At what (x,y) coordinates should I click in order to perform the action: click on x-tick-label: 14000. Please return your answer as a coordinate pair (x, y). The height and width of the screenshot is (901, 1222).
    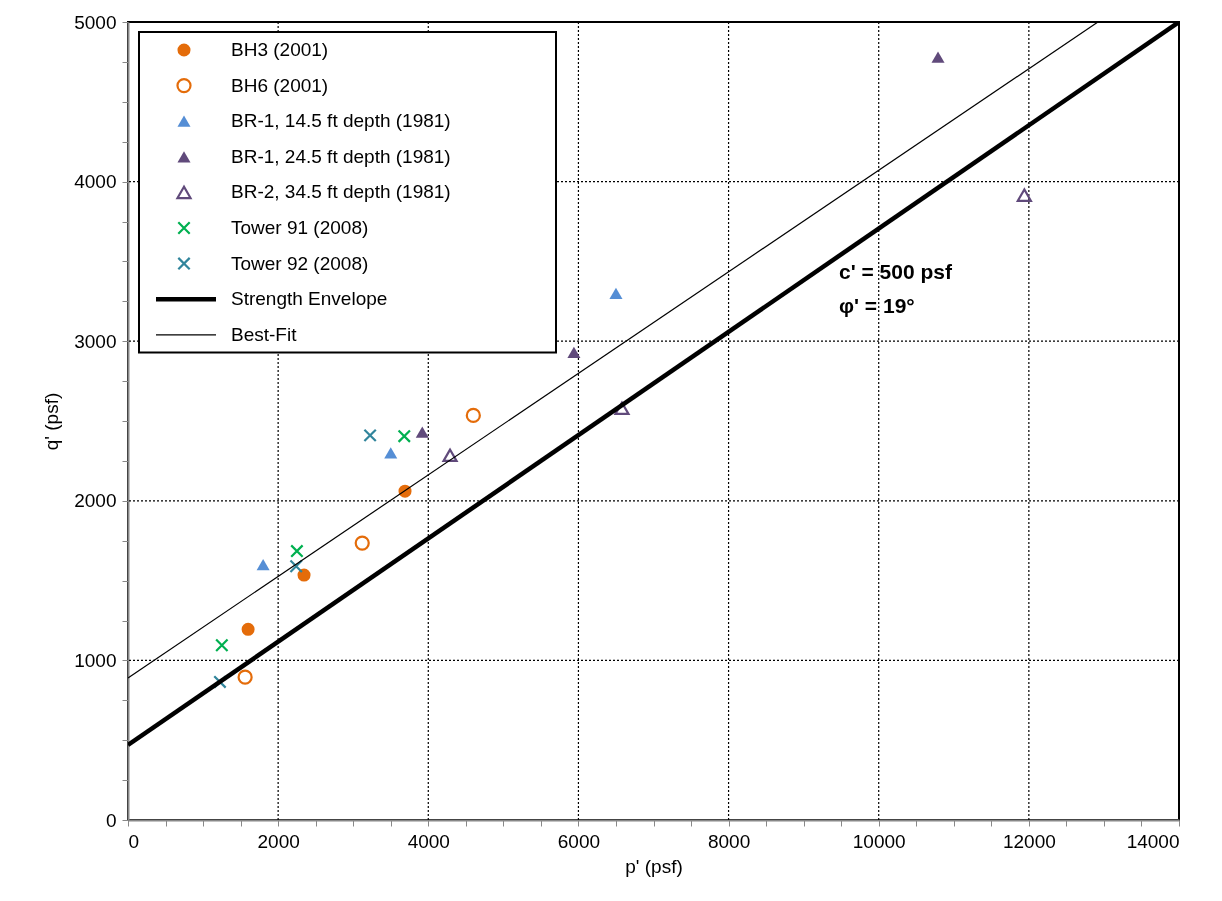
    Looking at the image, I should click on (1153, 841).